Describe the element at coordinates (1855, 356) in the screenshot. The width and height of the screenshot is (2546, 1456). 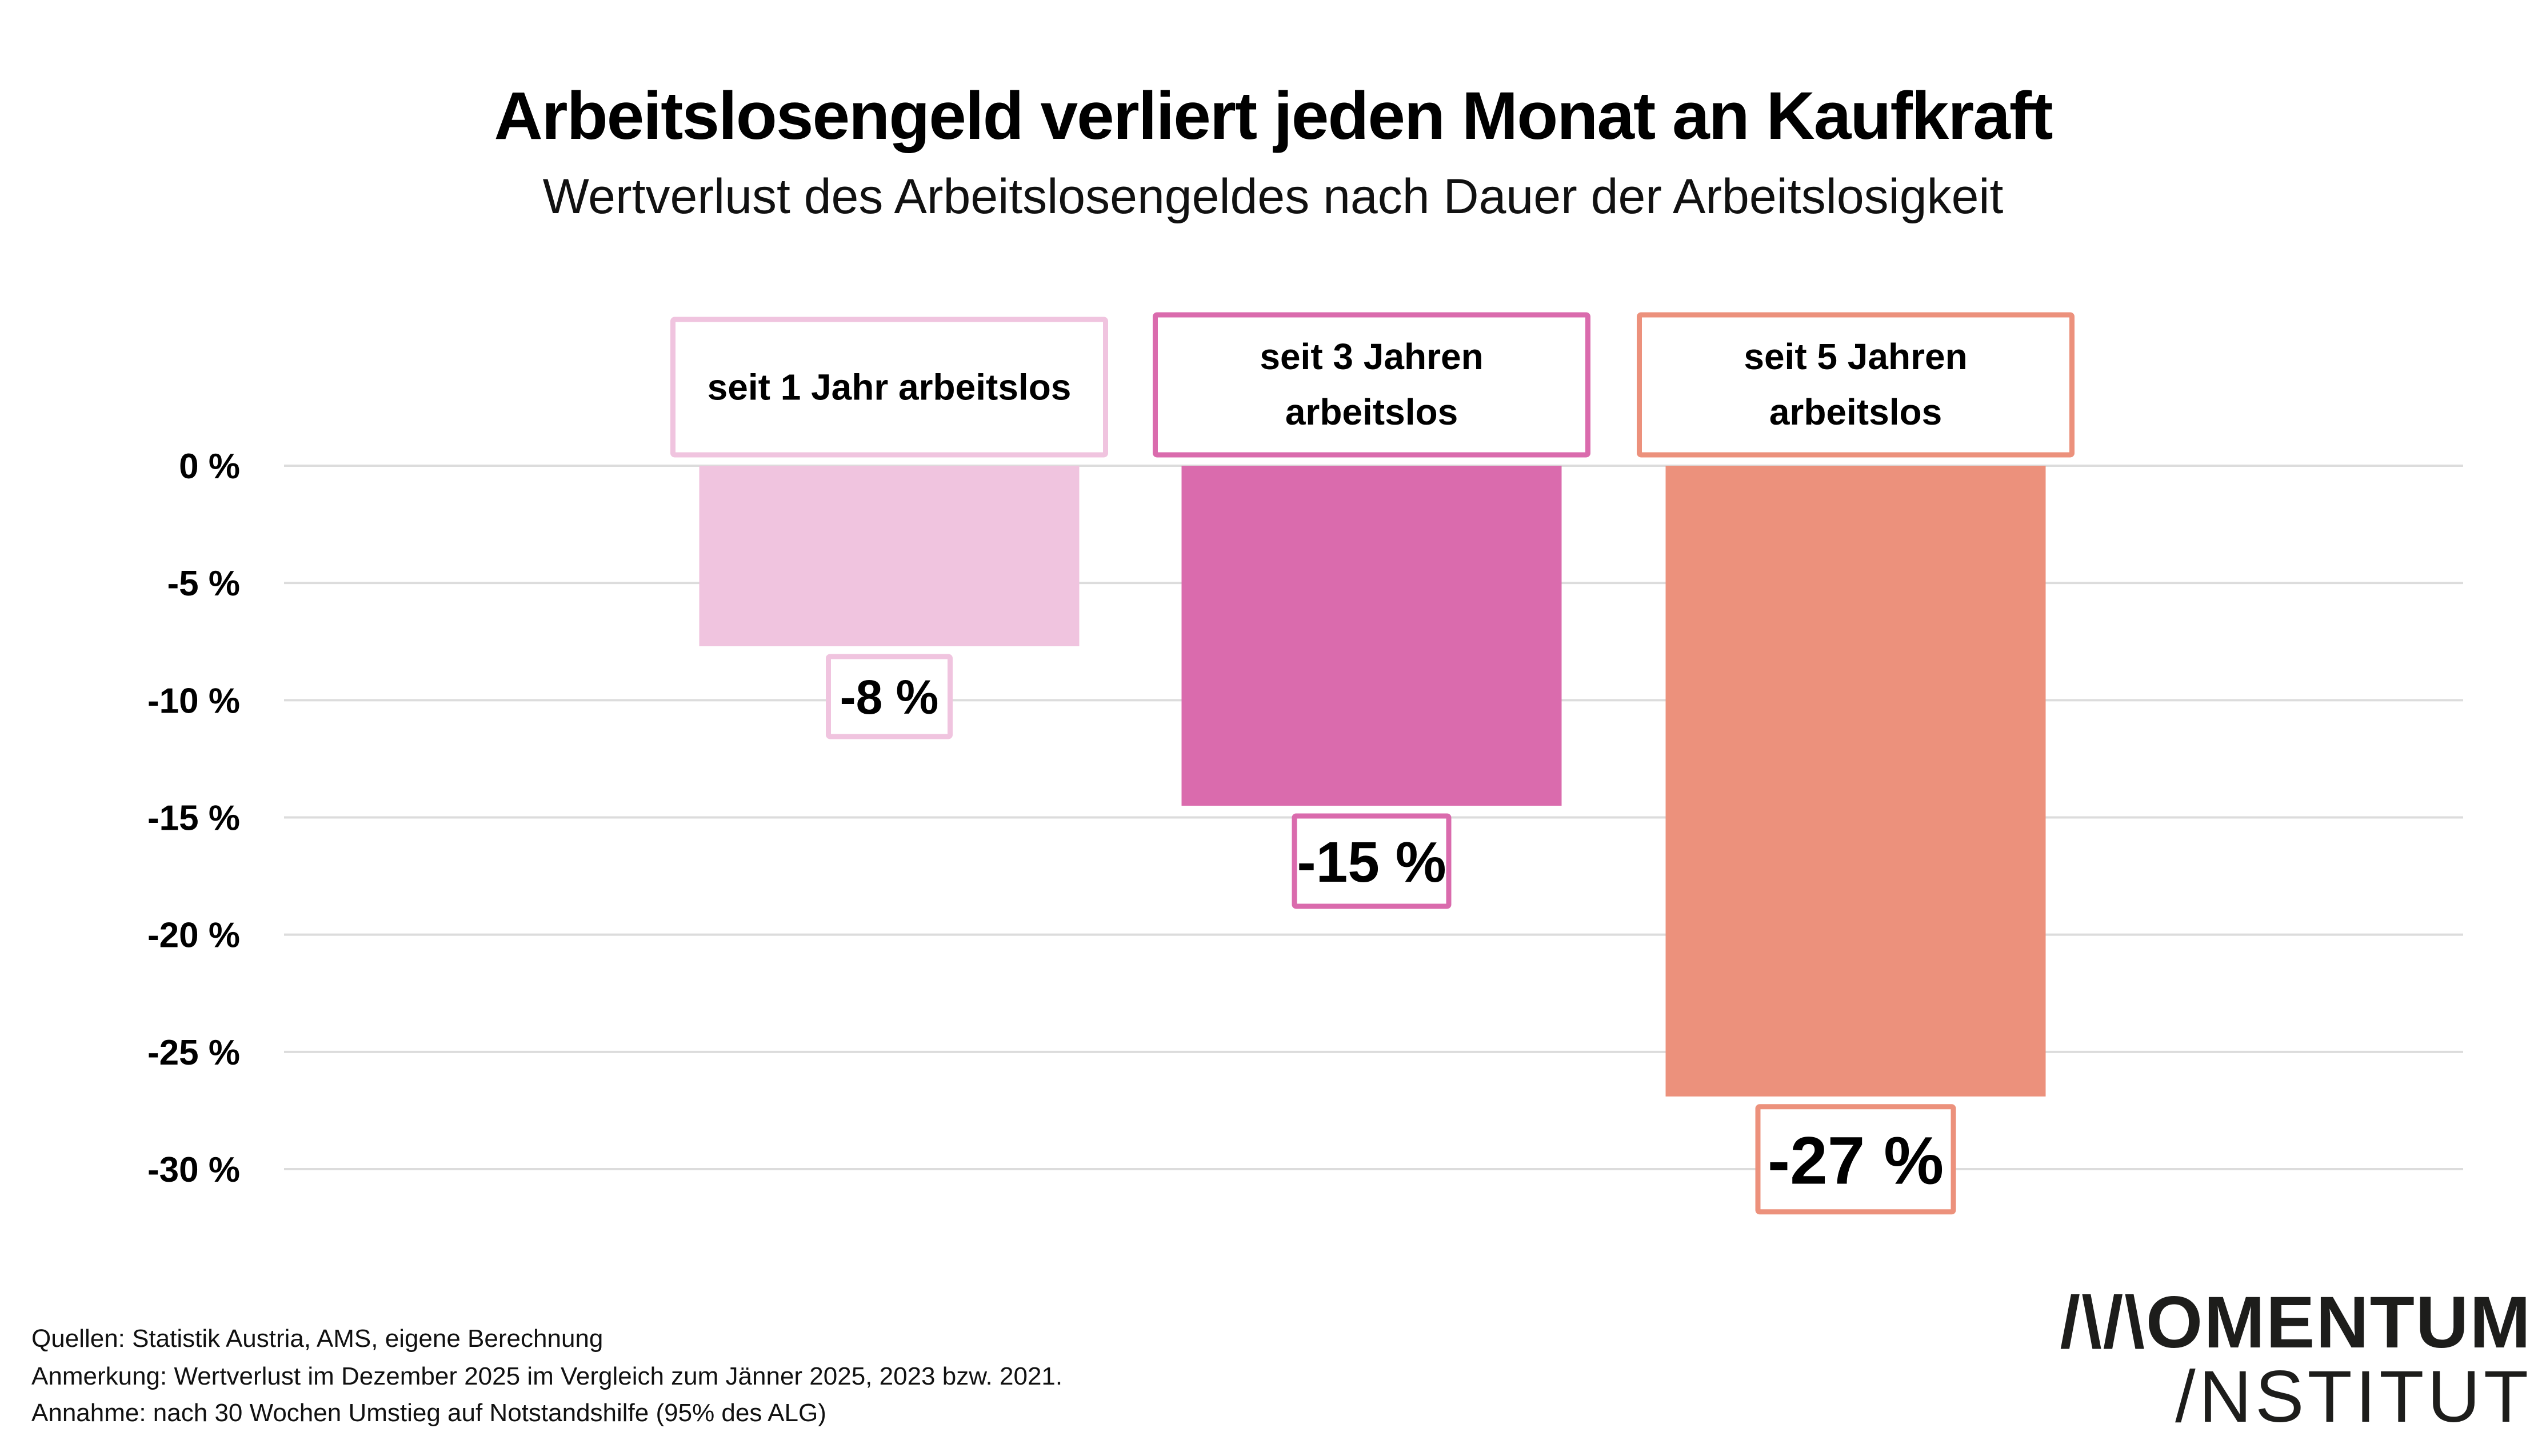
I see `category-label-text: seit 5 Jahren` at that location.